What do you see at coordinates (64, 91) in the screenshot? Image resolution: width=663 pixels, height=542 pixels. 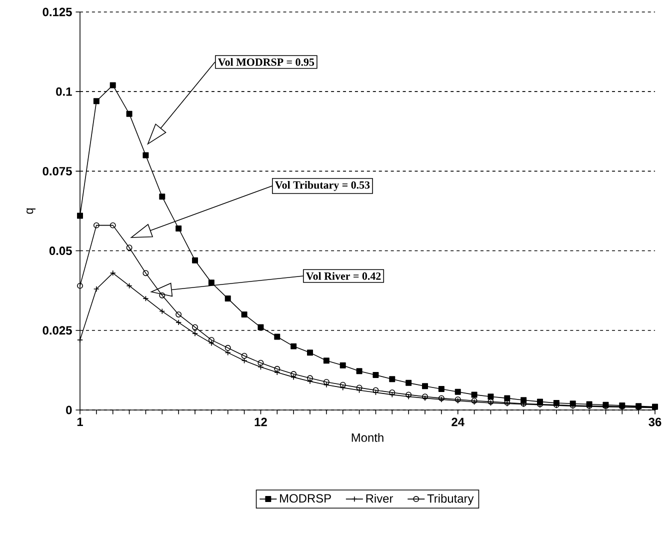 I see `y-tick-label: 0.1` at bounding box center [64, 91].